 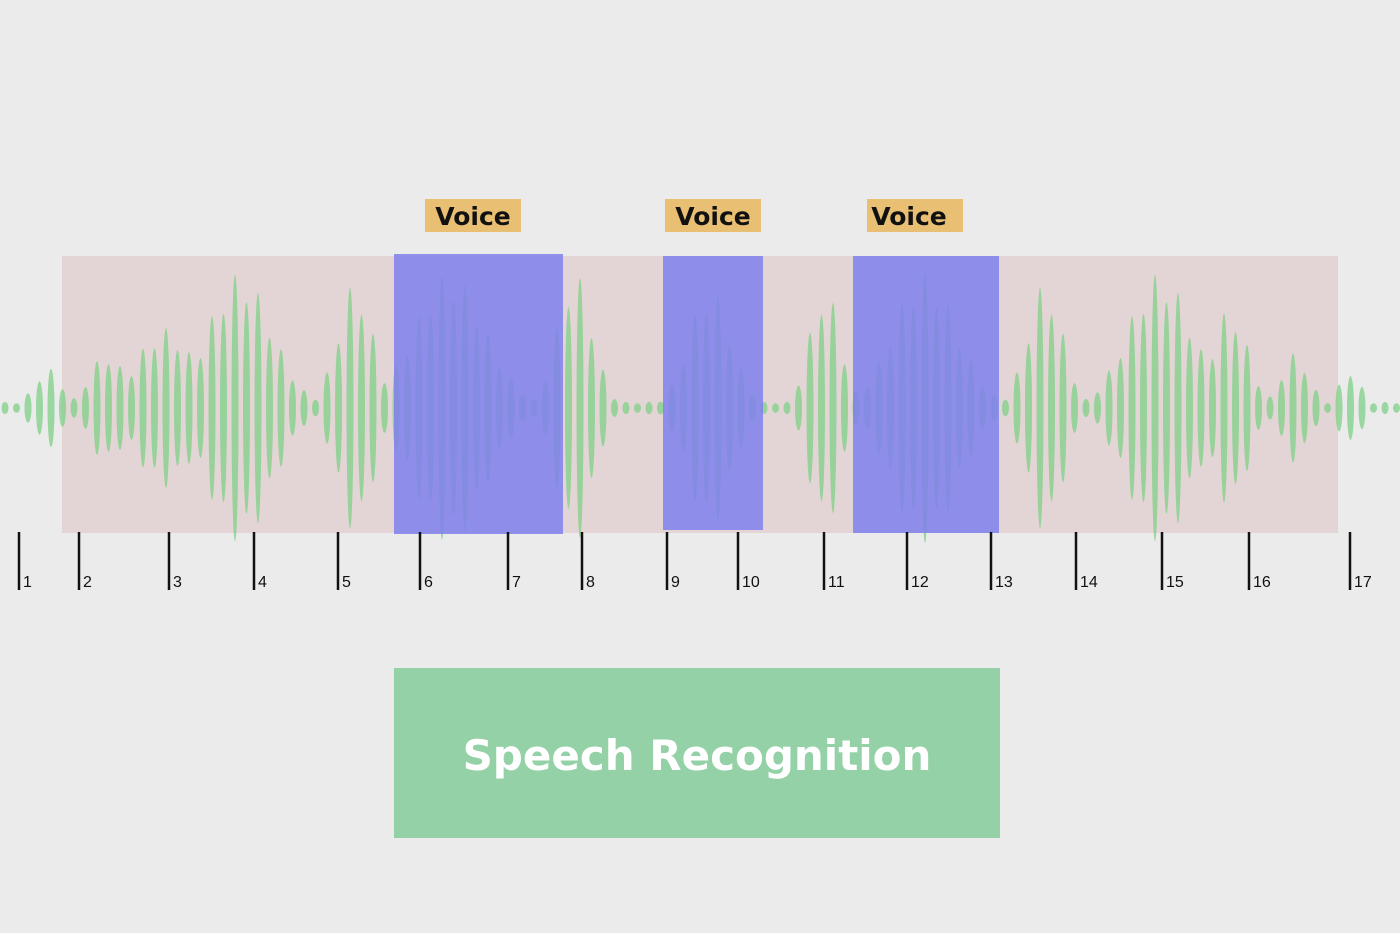 I want to click on timeline: 1 2 3 4 5 6 7 8 9 10 11 12 13 14 15 16 17, so click(x=694, y=561).